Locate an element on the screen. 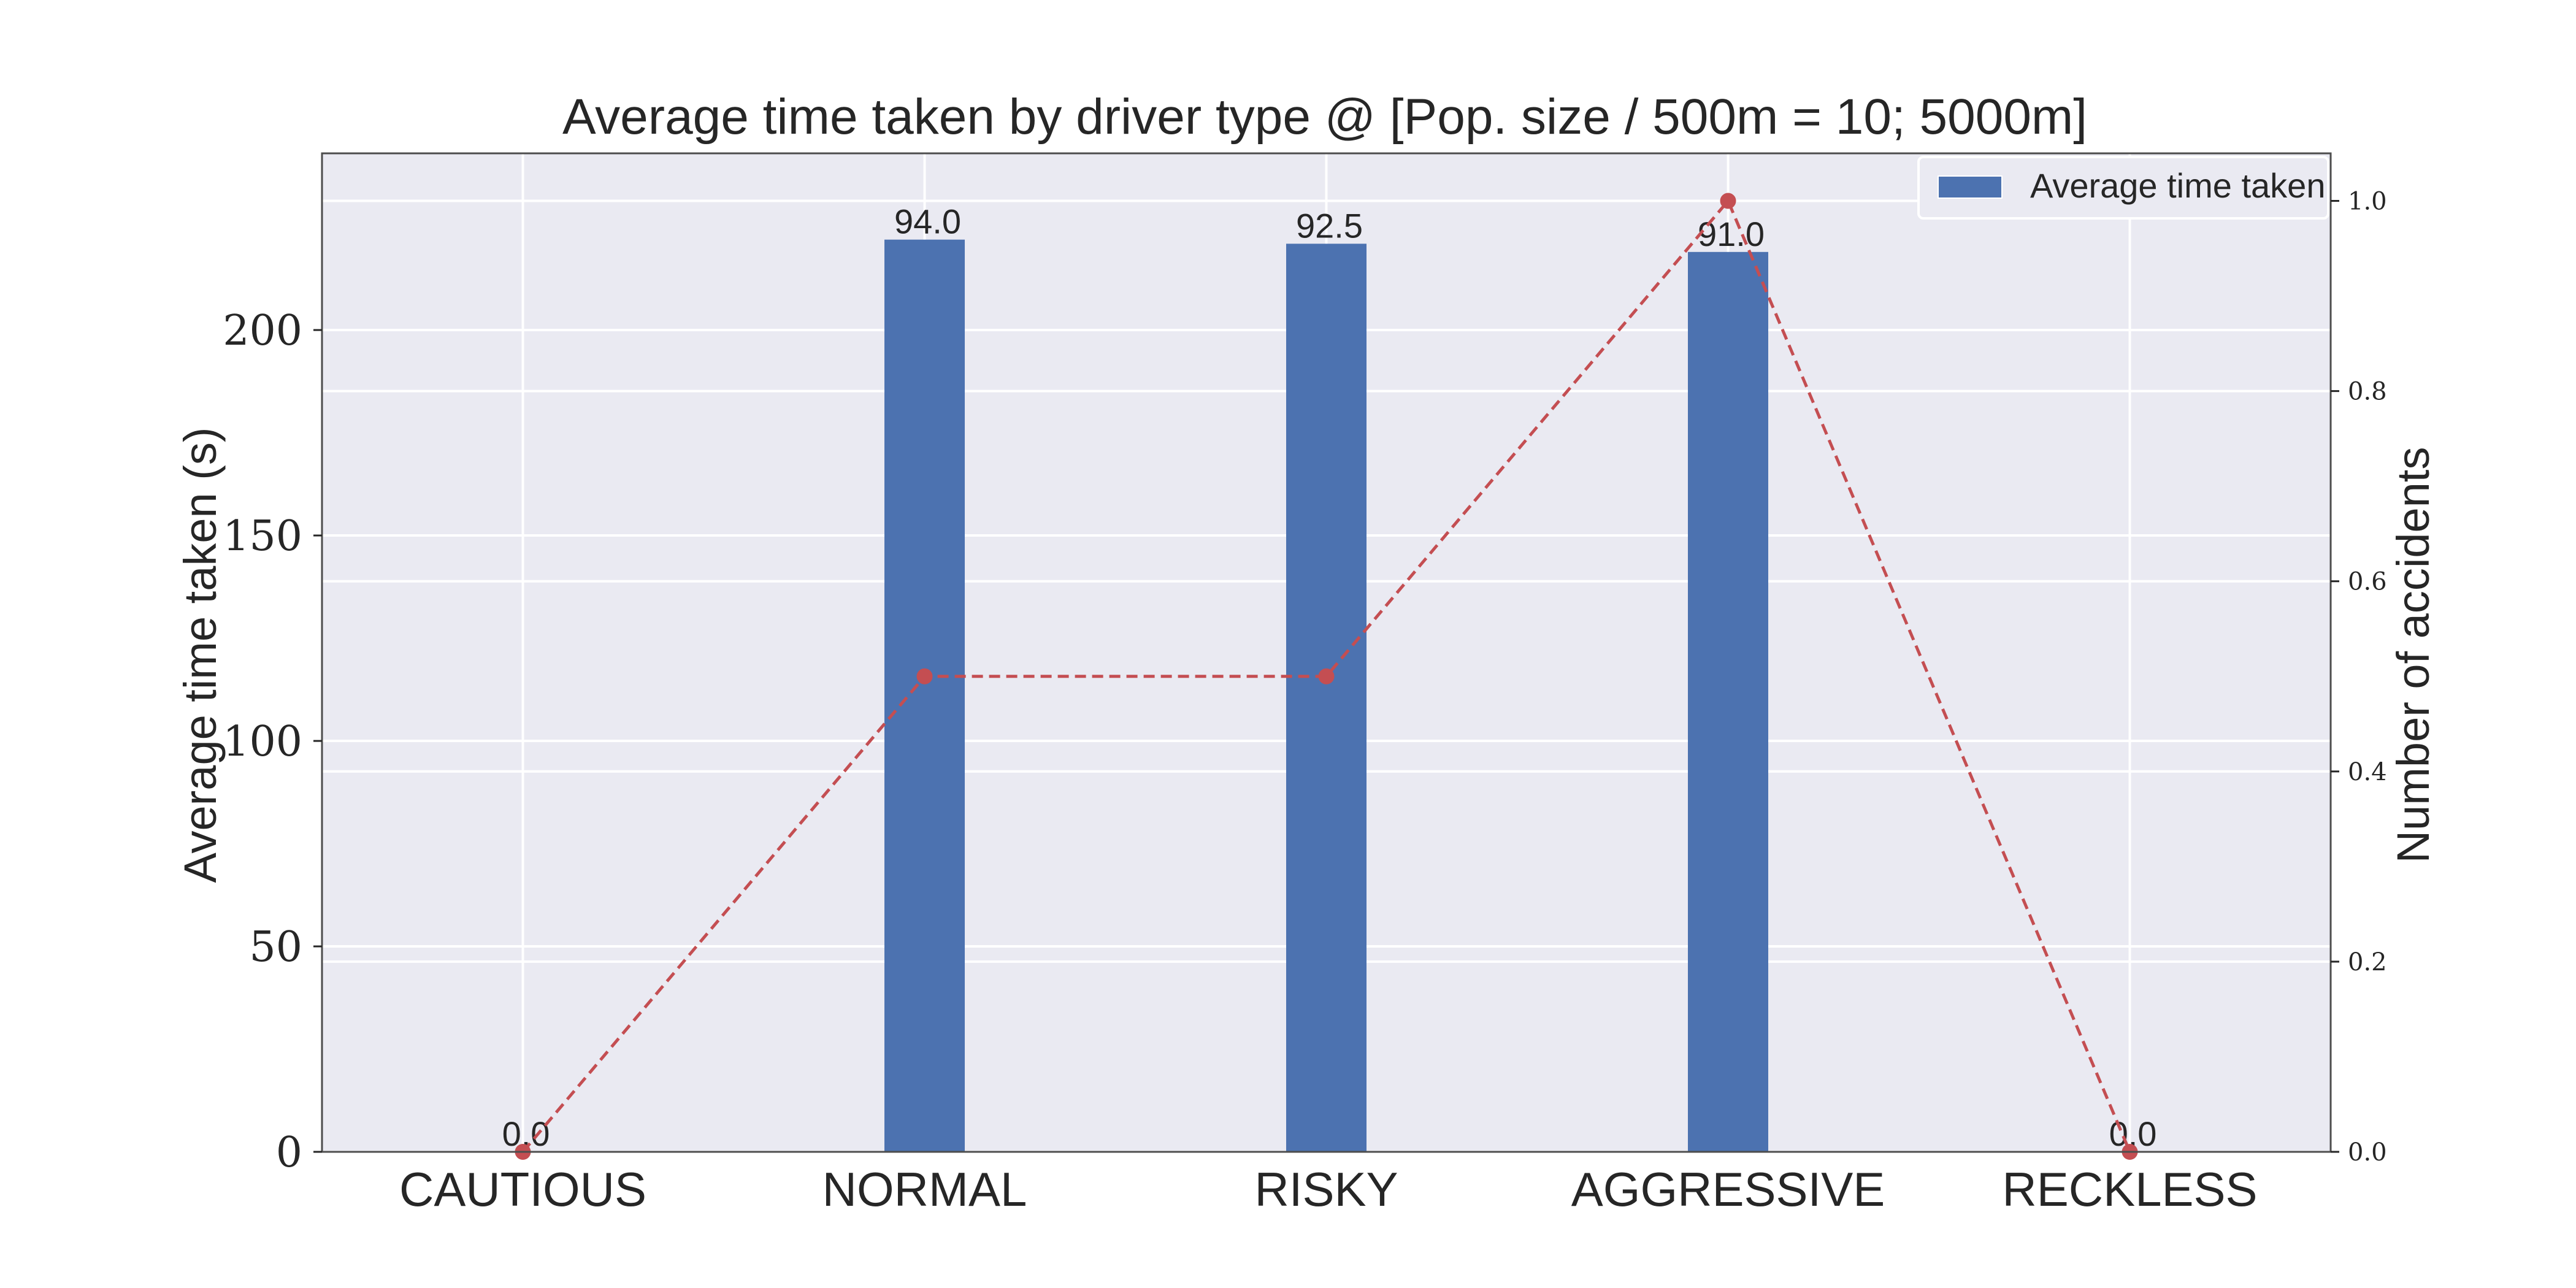 The height and width of the screenshot is (1288, 2576). bar-normal is located at coordinates (924, 695).